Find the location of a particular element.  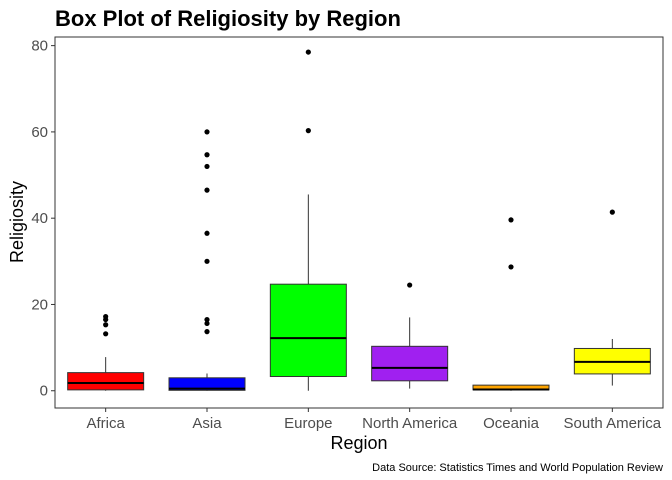

box-oceania is located at coordinates (511, 304).